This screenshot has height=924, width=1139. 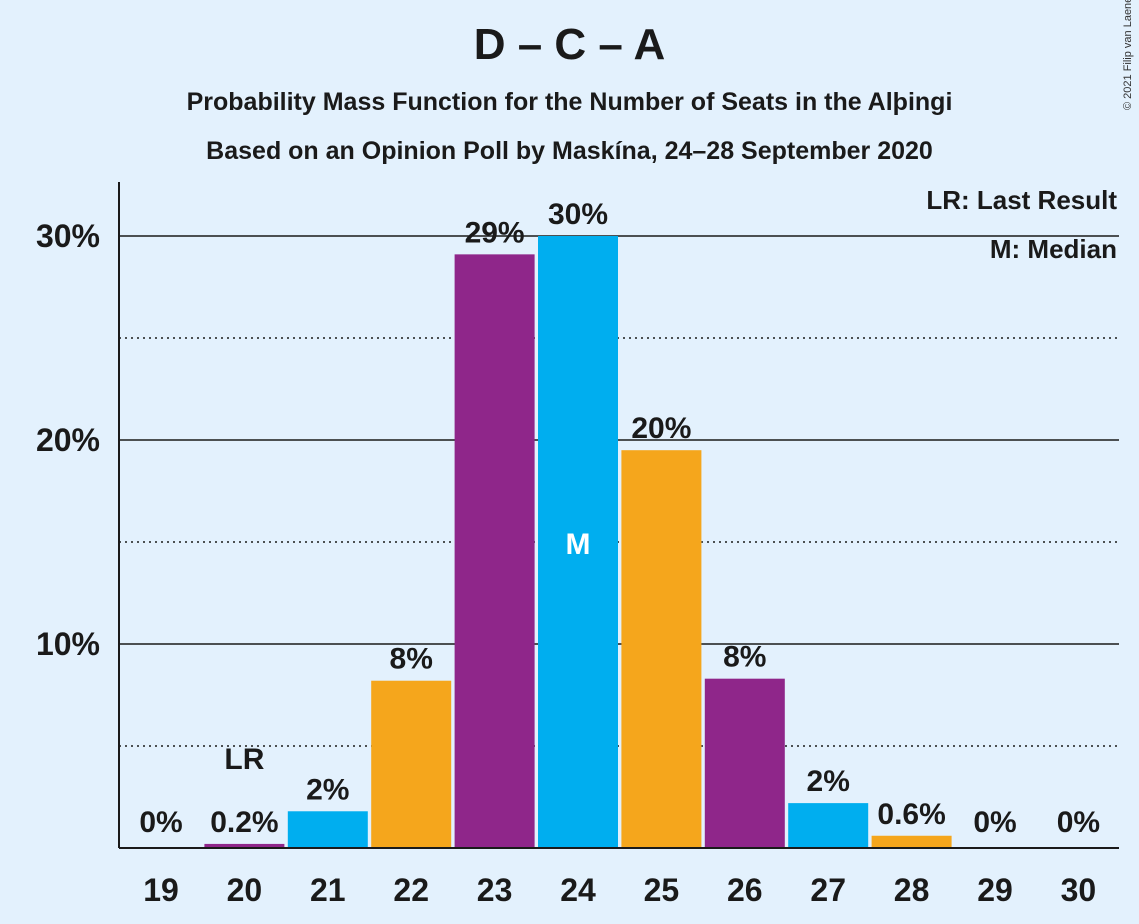 What do you see at coordinates (911, 814) in the screenshot?
I see `data-label-seat-28: 0.6%` at bounding box center [911, 814].